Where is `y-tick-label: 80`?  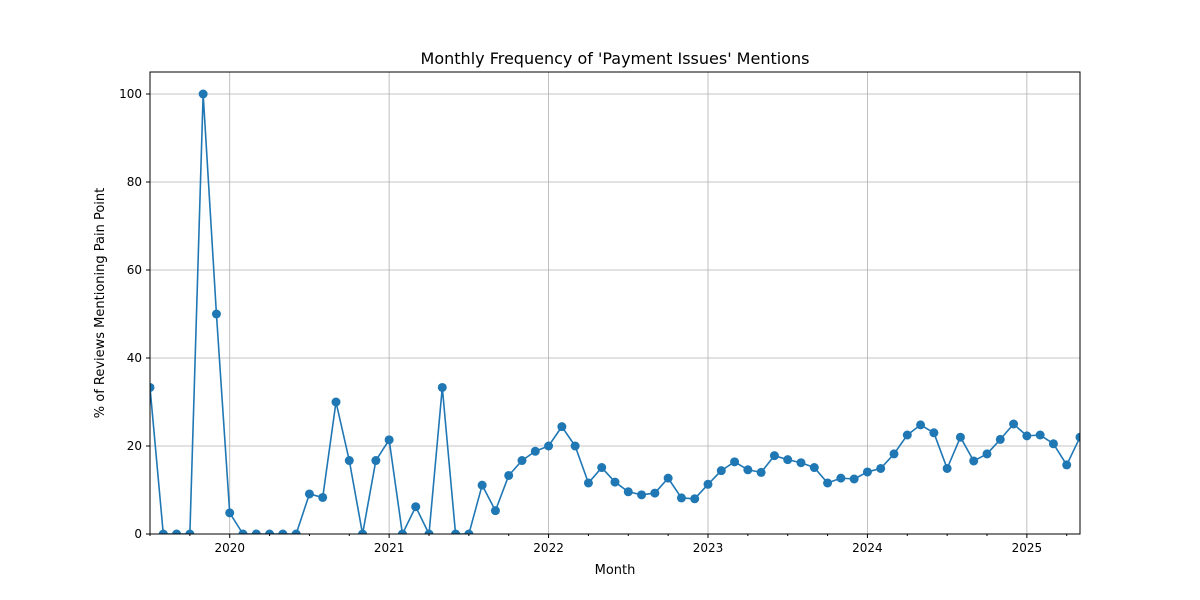
y-tick-label: 80 is located at coordinates (134, 182).